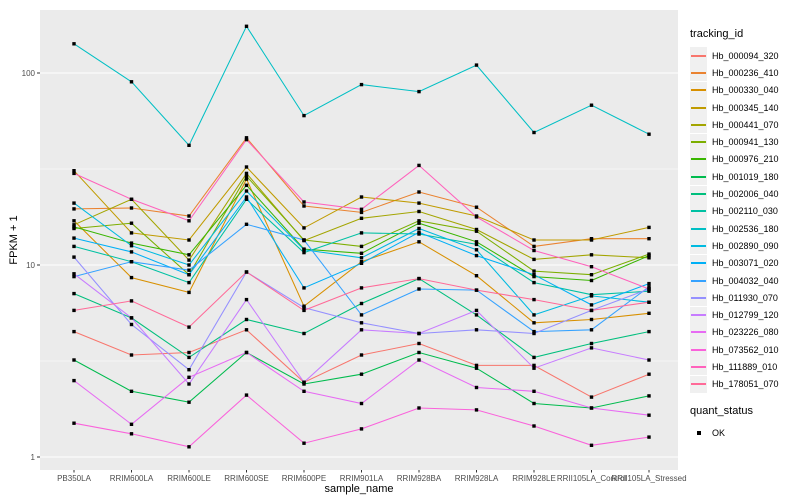 This screenshot has width=800, height=500. Describe the element at coordinates (745, 315) in the screenshot. I see `legend-item-label: Hb_012799_120` at that location.